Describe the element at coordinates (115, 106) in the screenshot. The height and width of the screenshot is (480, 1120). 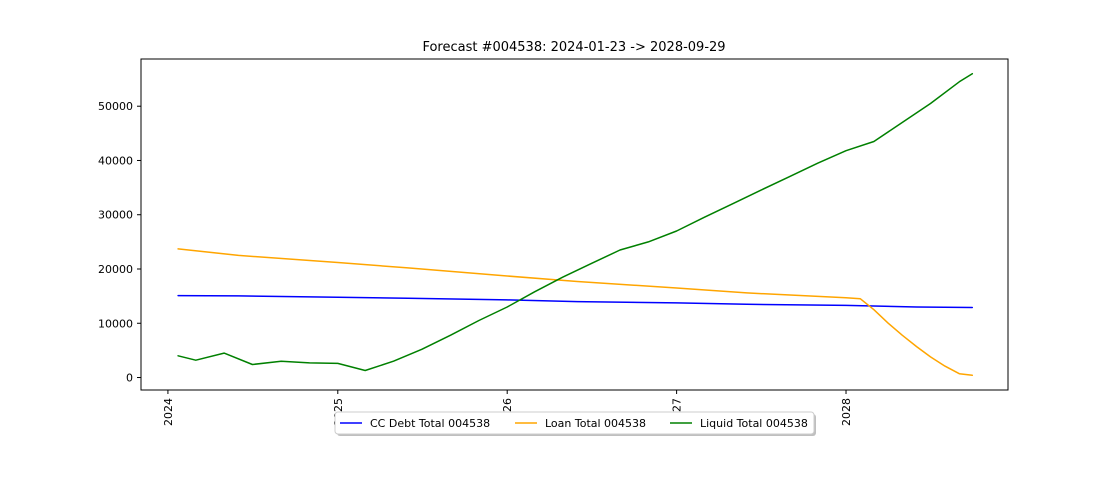
I see `y-tick-label: 50000` at that location.